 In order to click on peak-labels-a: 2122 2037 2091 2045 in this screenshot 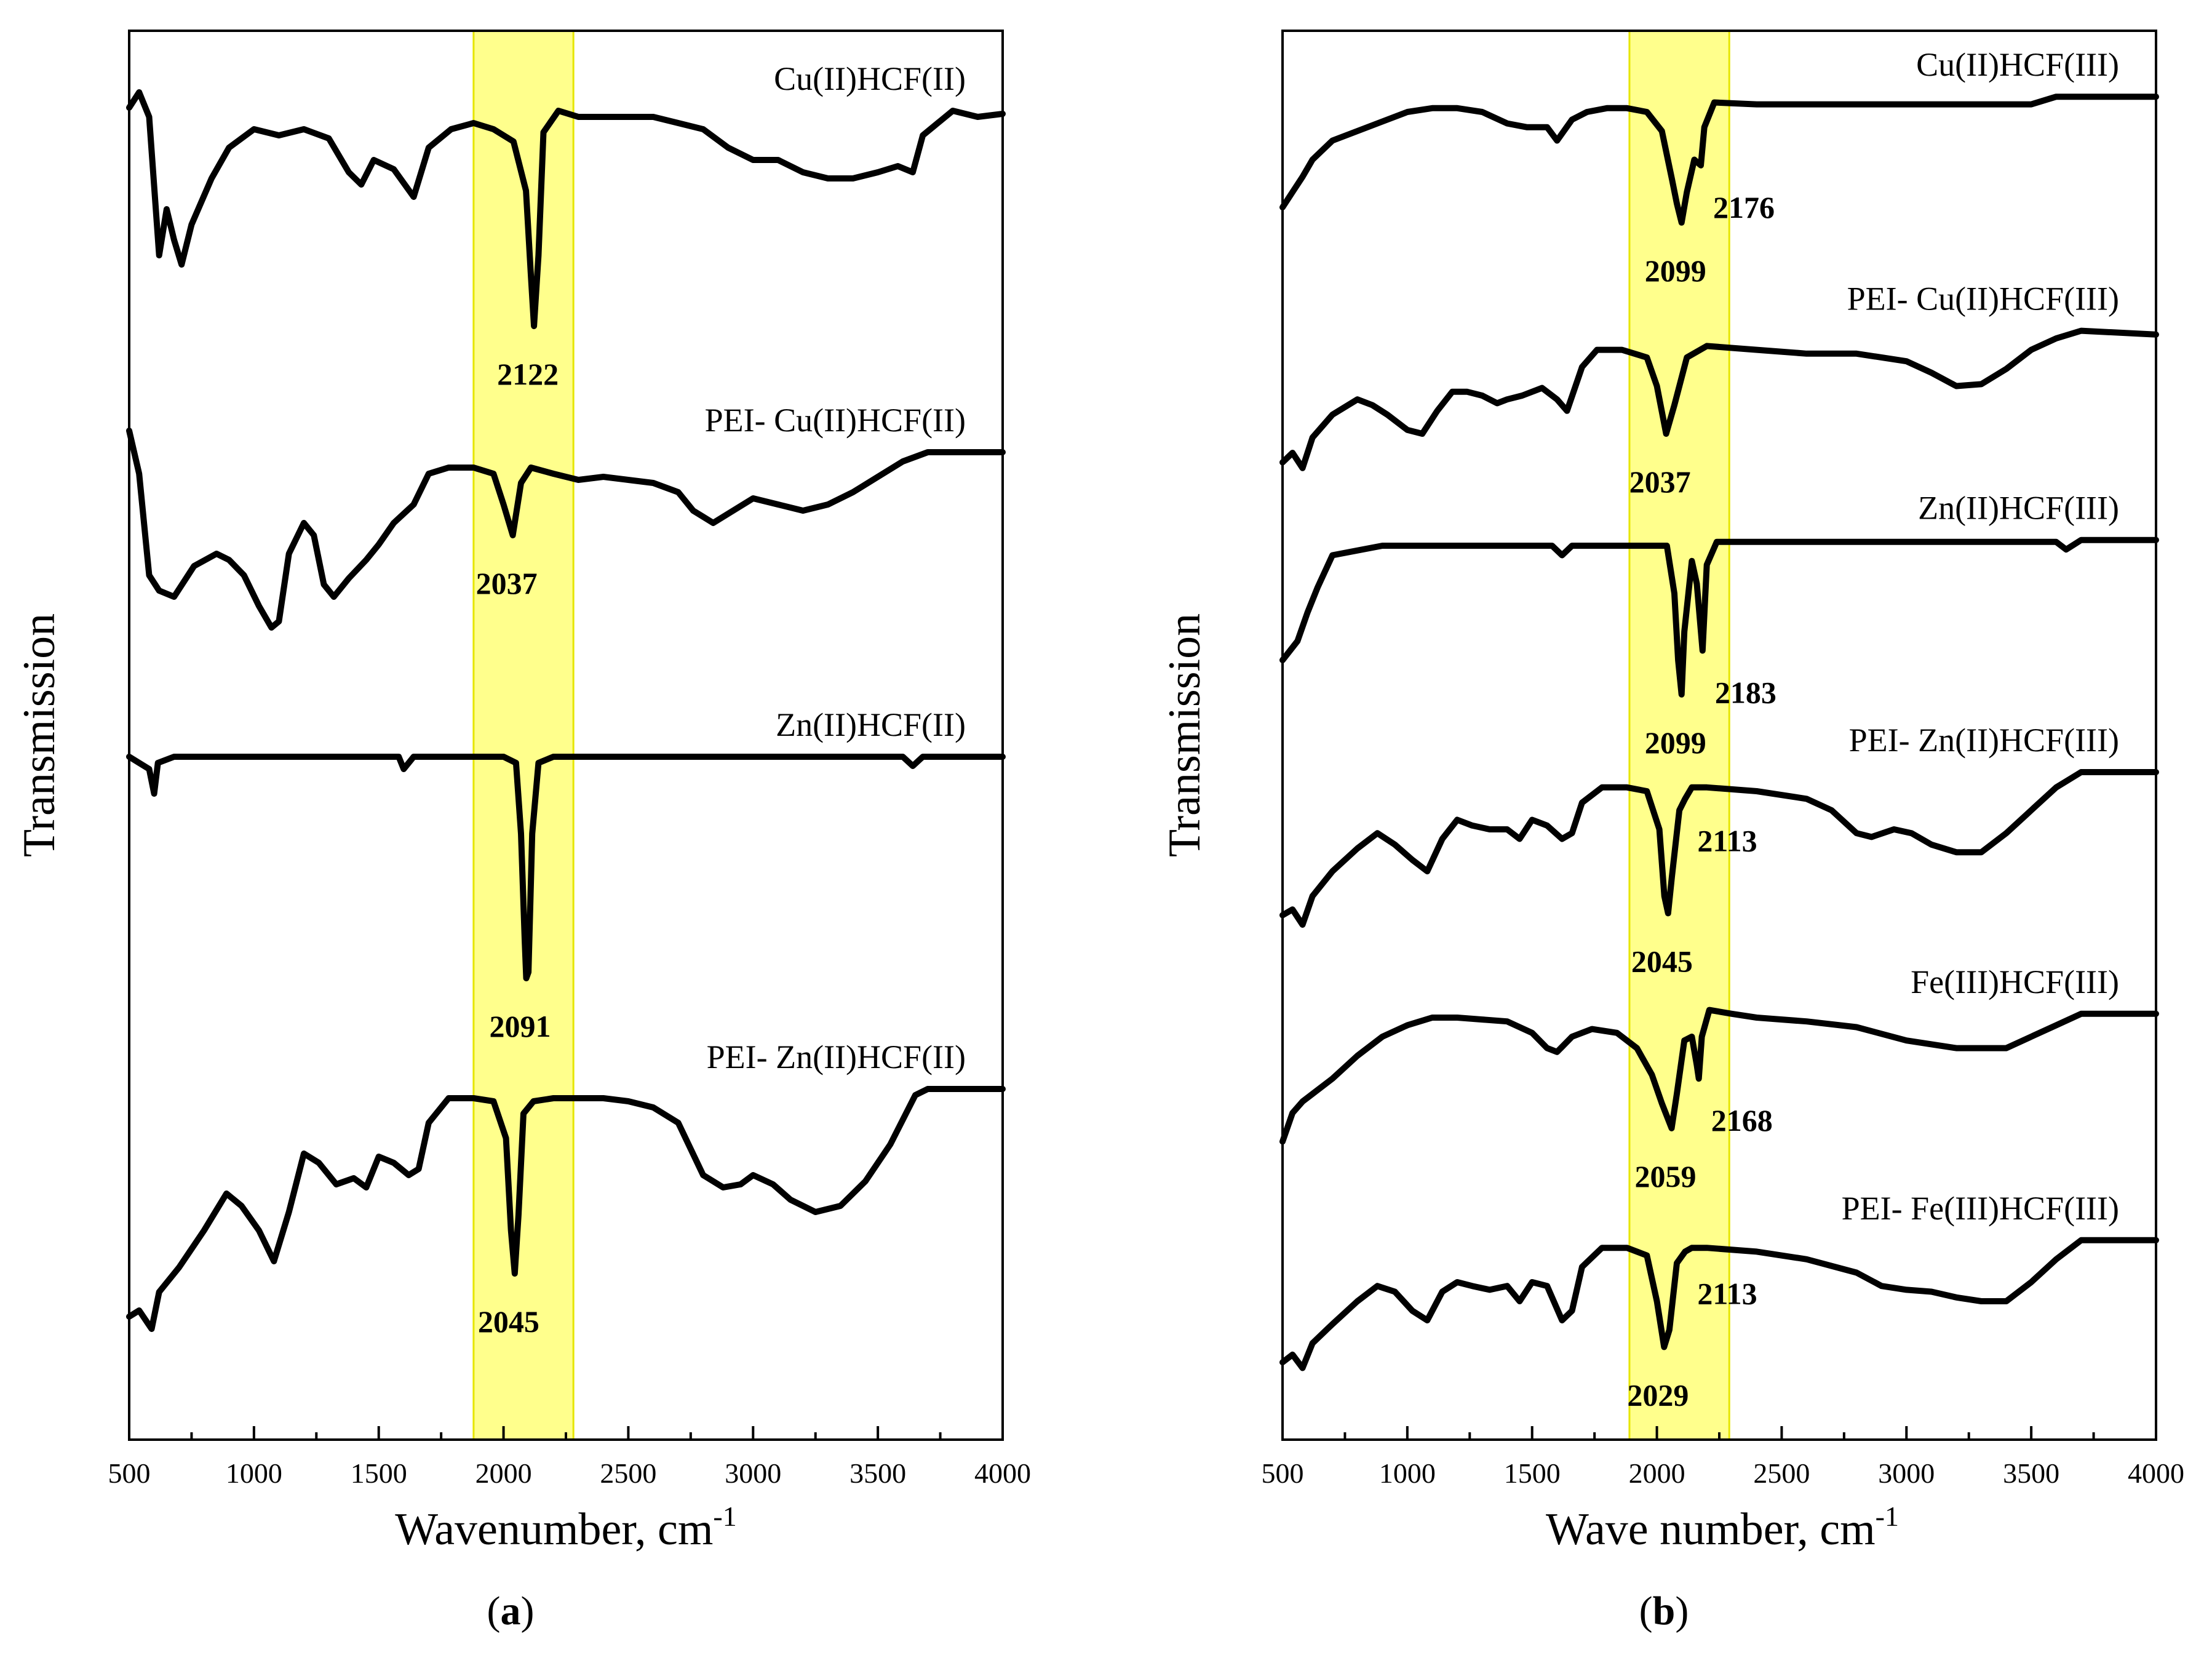, I will do `click(517, 848)`.